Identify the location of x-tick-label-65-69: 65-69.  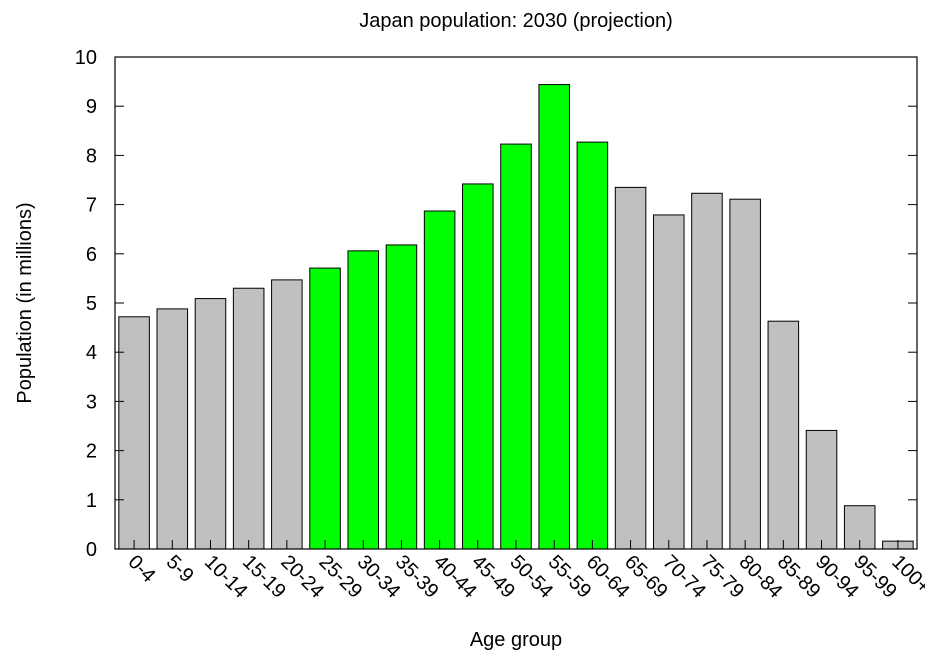
(646, 577).